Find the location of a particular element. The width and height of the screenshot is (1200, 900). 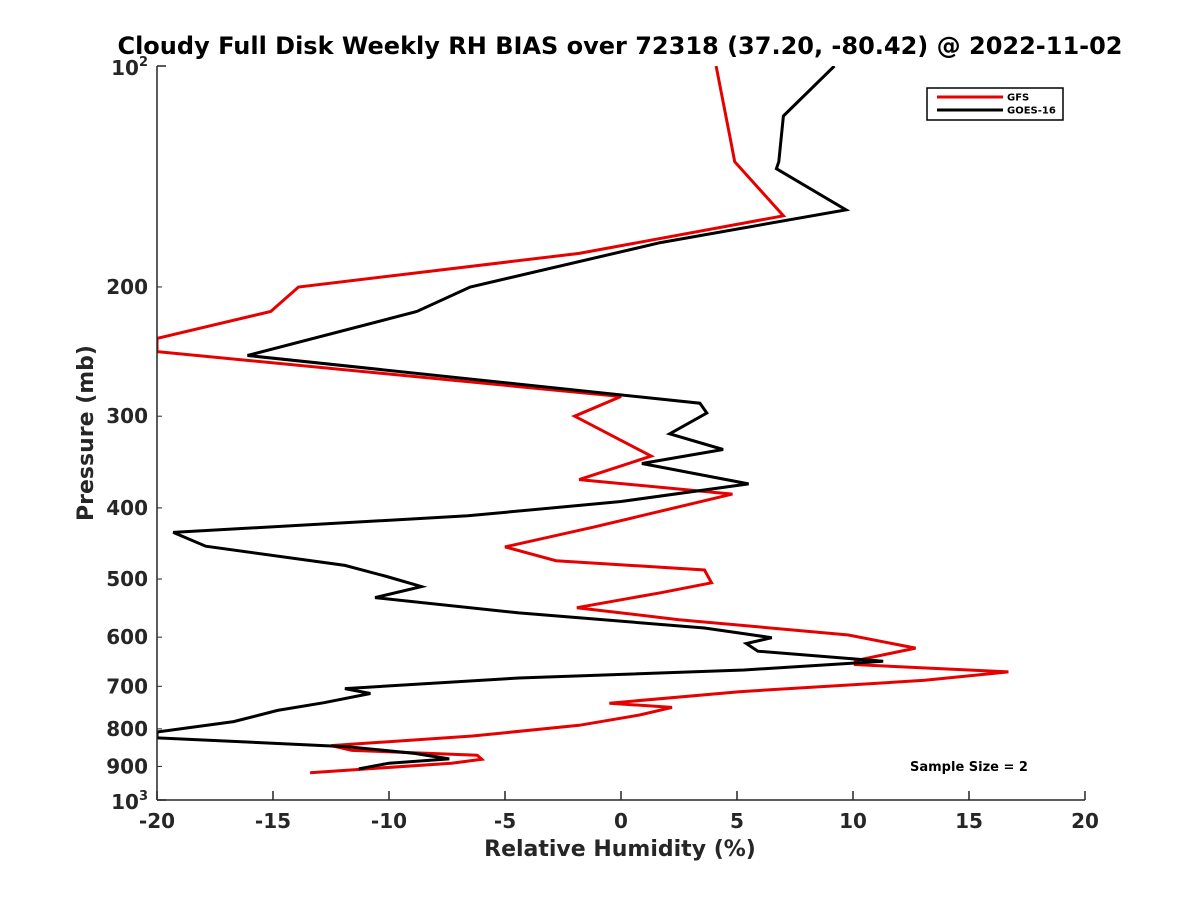

y-tick-label: 200 is located at coordinates (127, 287).